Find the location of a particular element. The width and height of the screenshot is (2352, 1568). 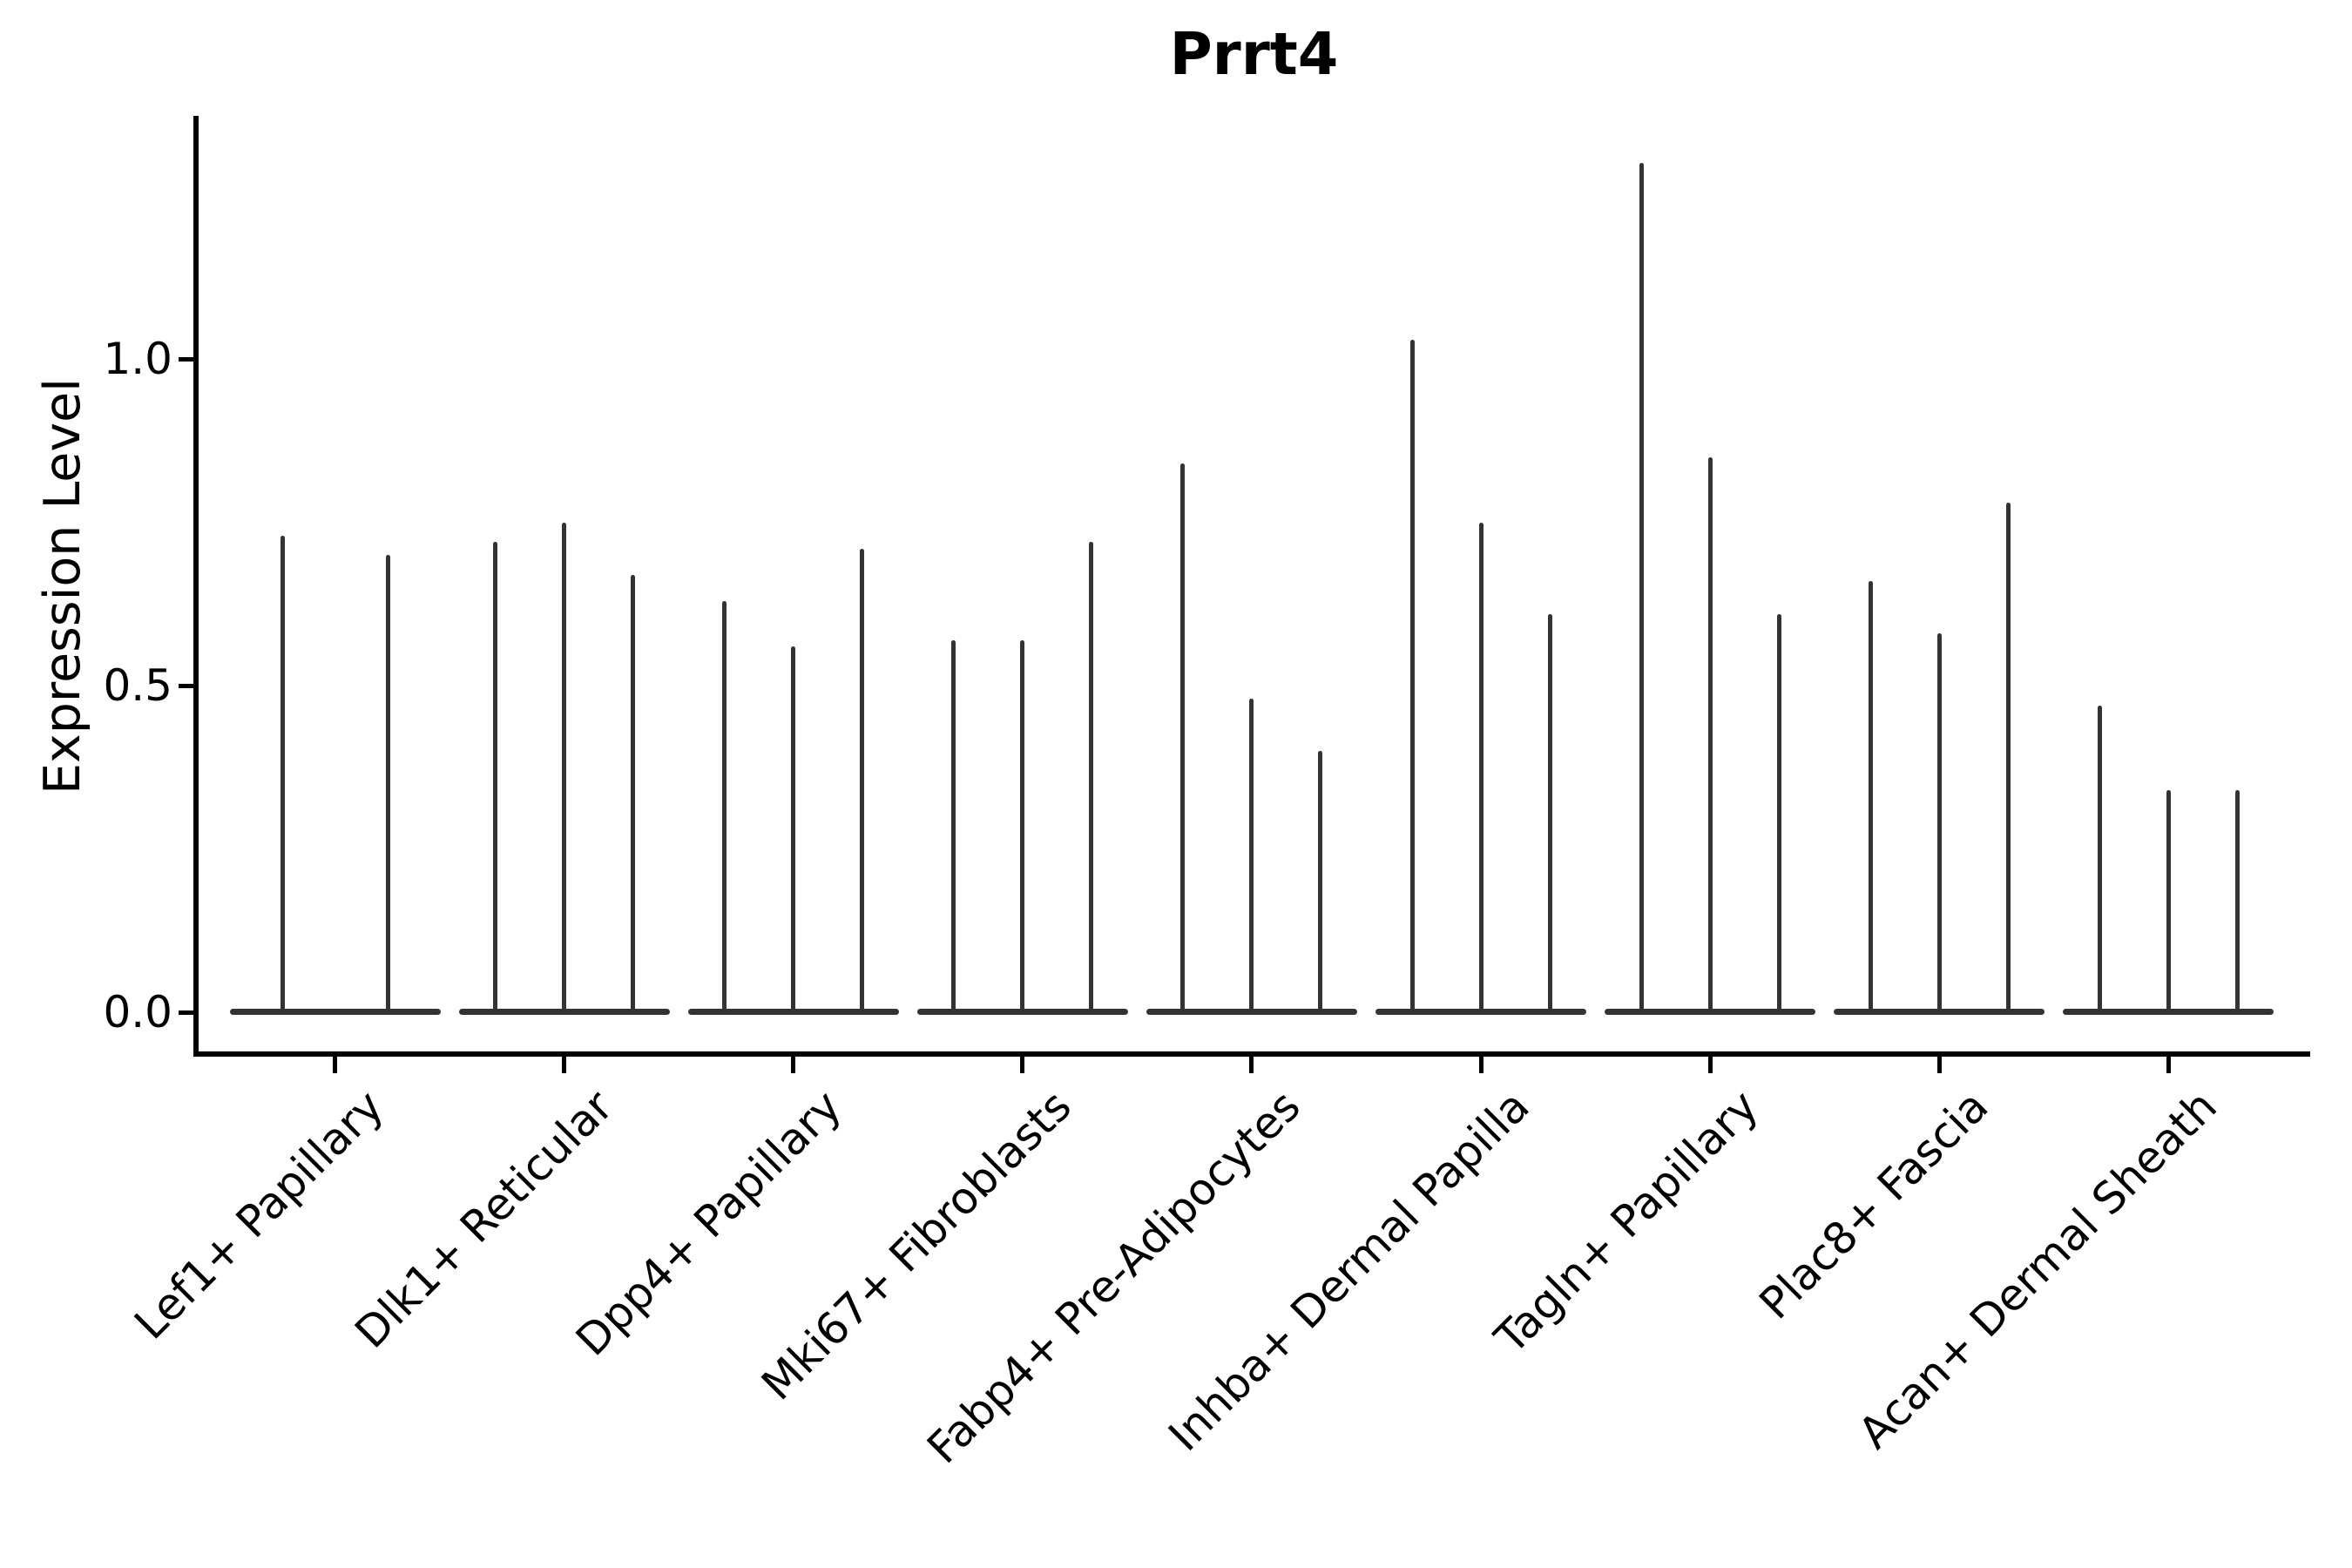

x-axis-spine is located at coordinates (1251, 1054).